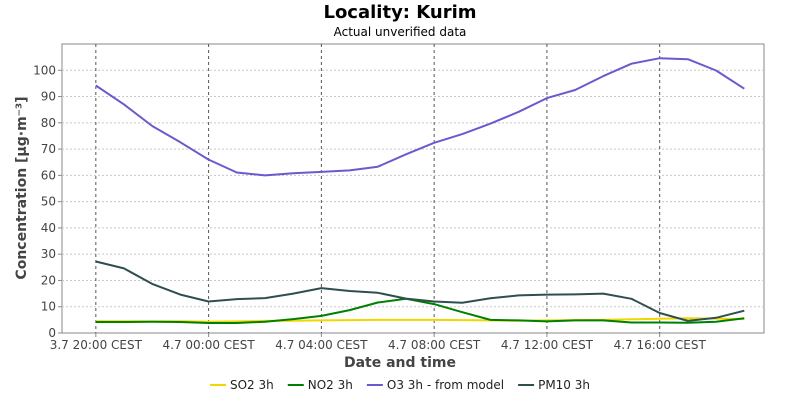  I want to click on x-tick-label: 4.7 04:00 CEST, so click(321, 345).